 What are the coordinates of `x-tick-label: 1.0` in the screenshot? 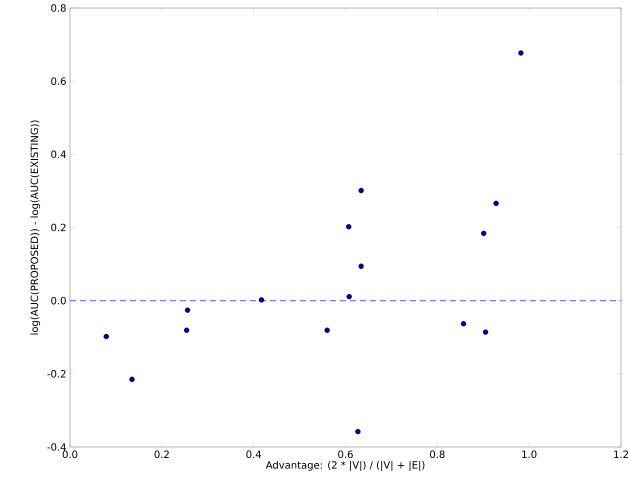 It's located at (529, 454).